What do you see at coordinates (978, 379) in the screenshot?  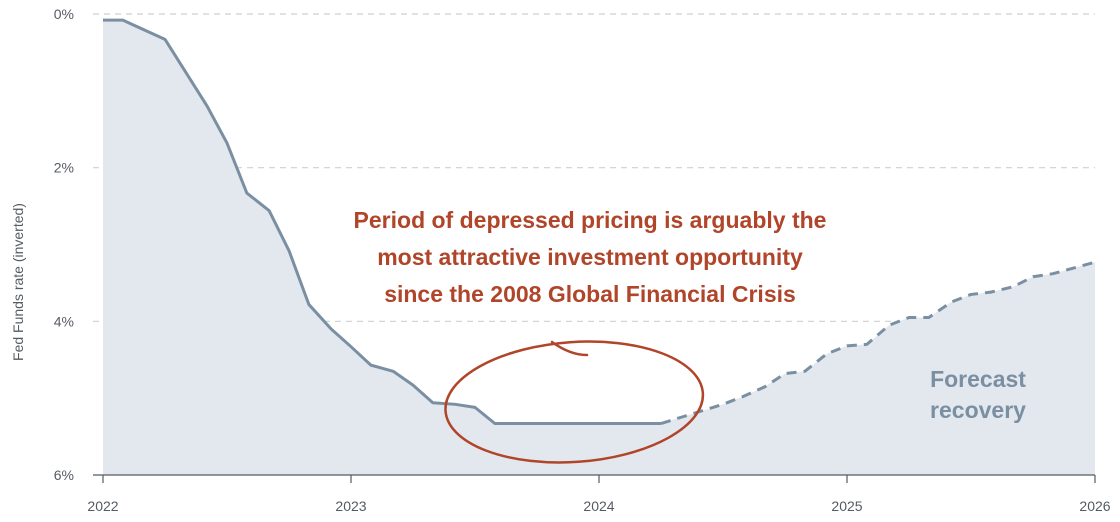 I see `forecast-label-line-1: Forecast` at bounding box center [978, 379].